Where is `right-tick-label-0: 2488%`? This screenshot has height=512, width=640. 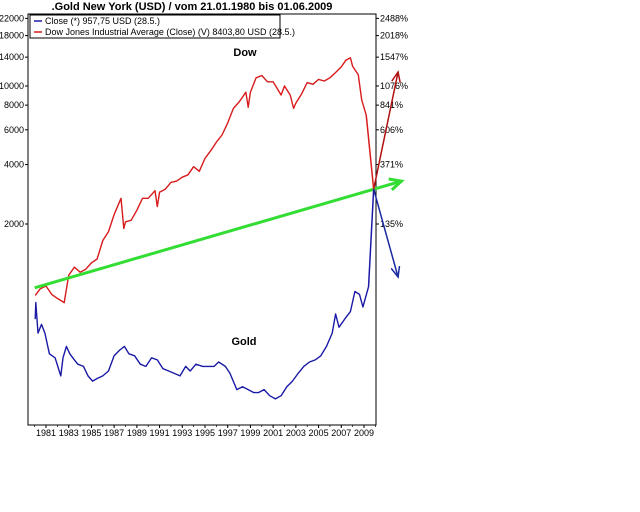 right-tick-label-0: 2488% is located at coordinates (394, 18).